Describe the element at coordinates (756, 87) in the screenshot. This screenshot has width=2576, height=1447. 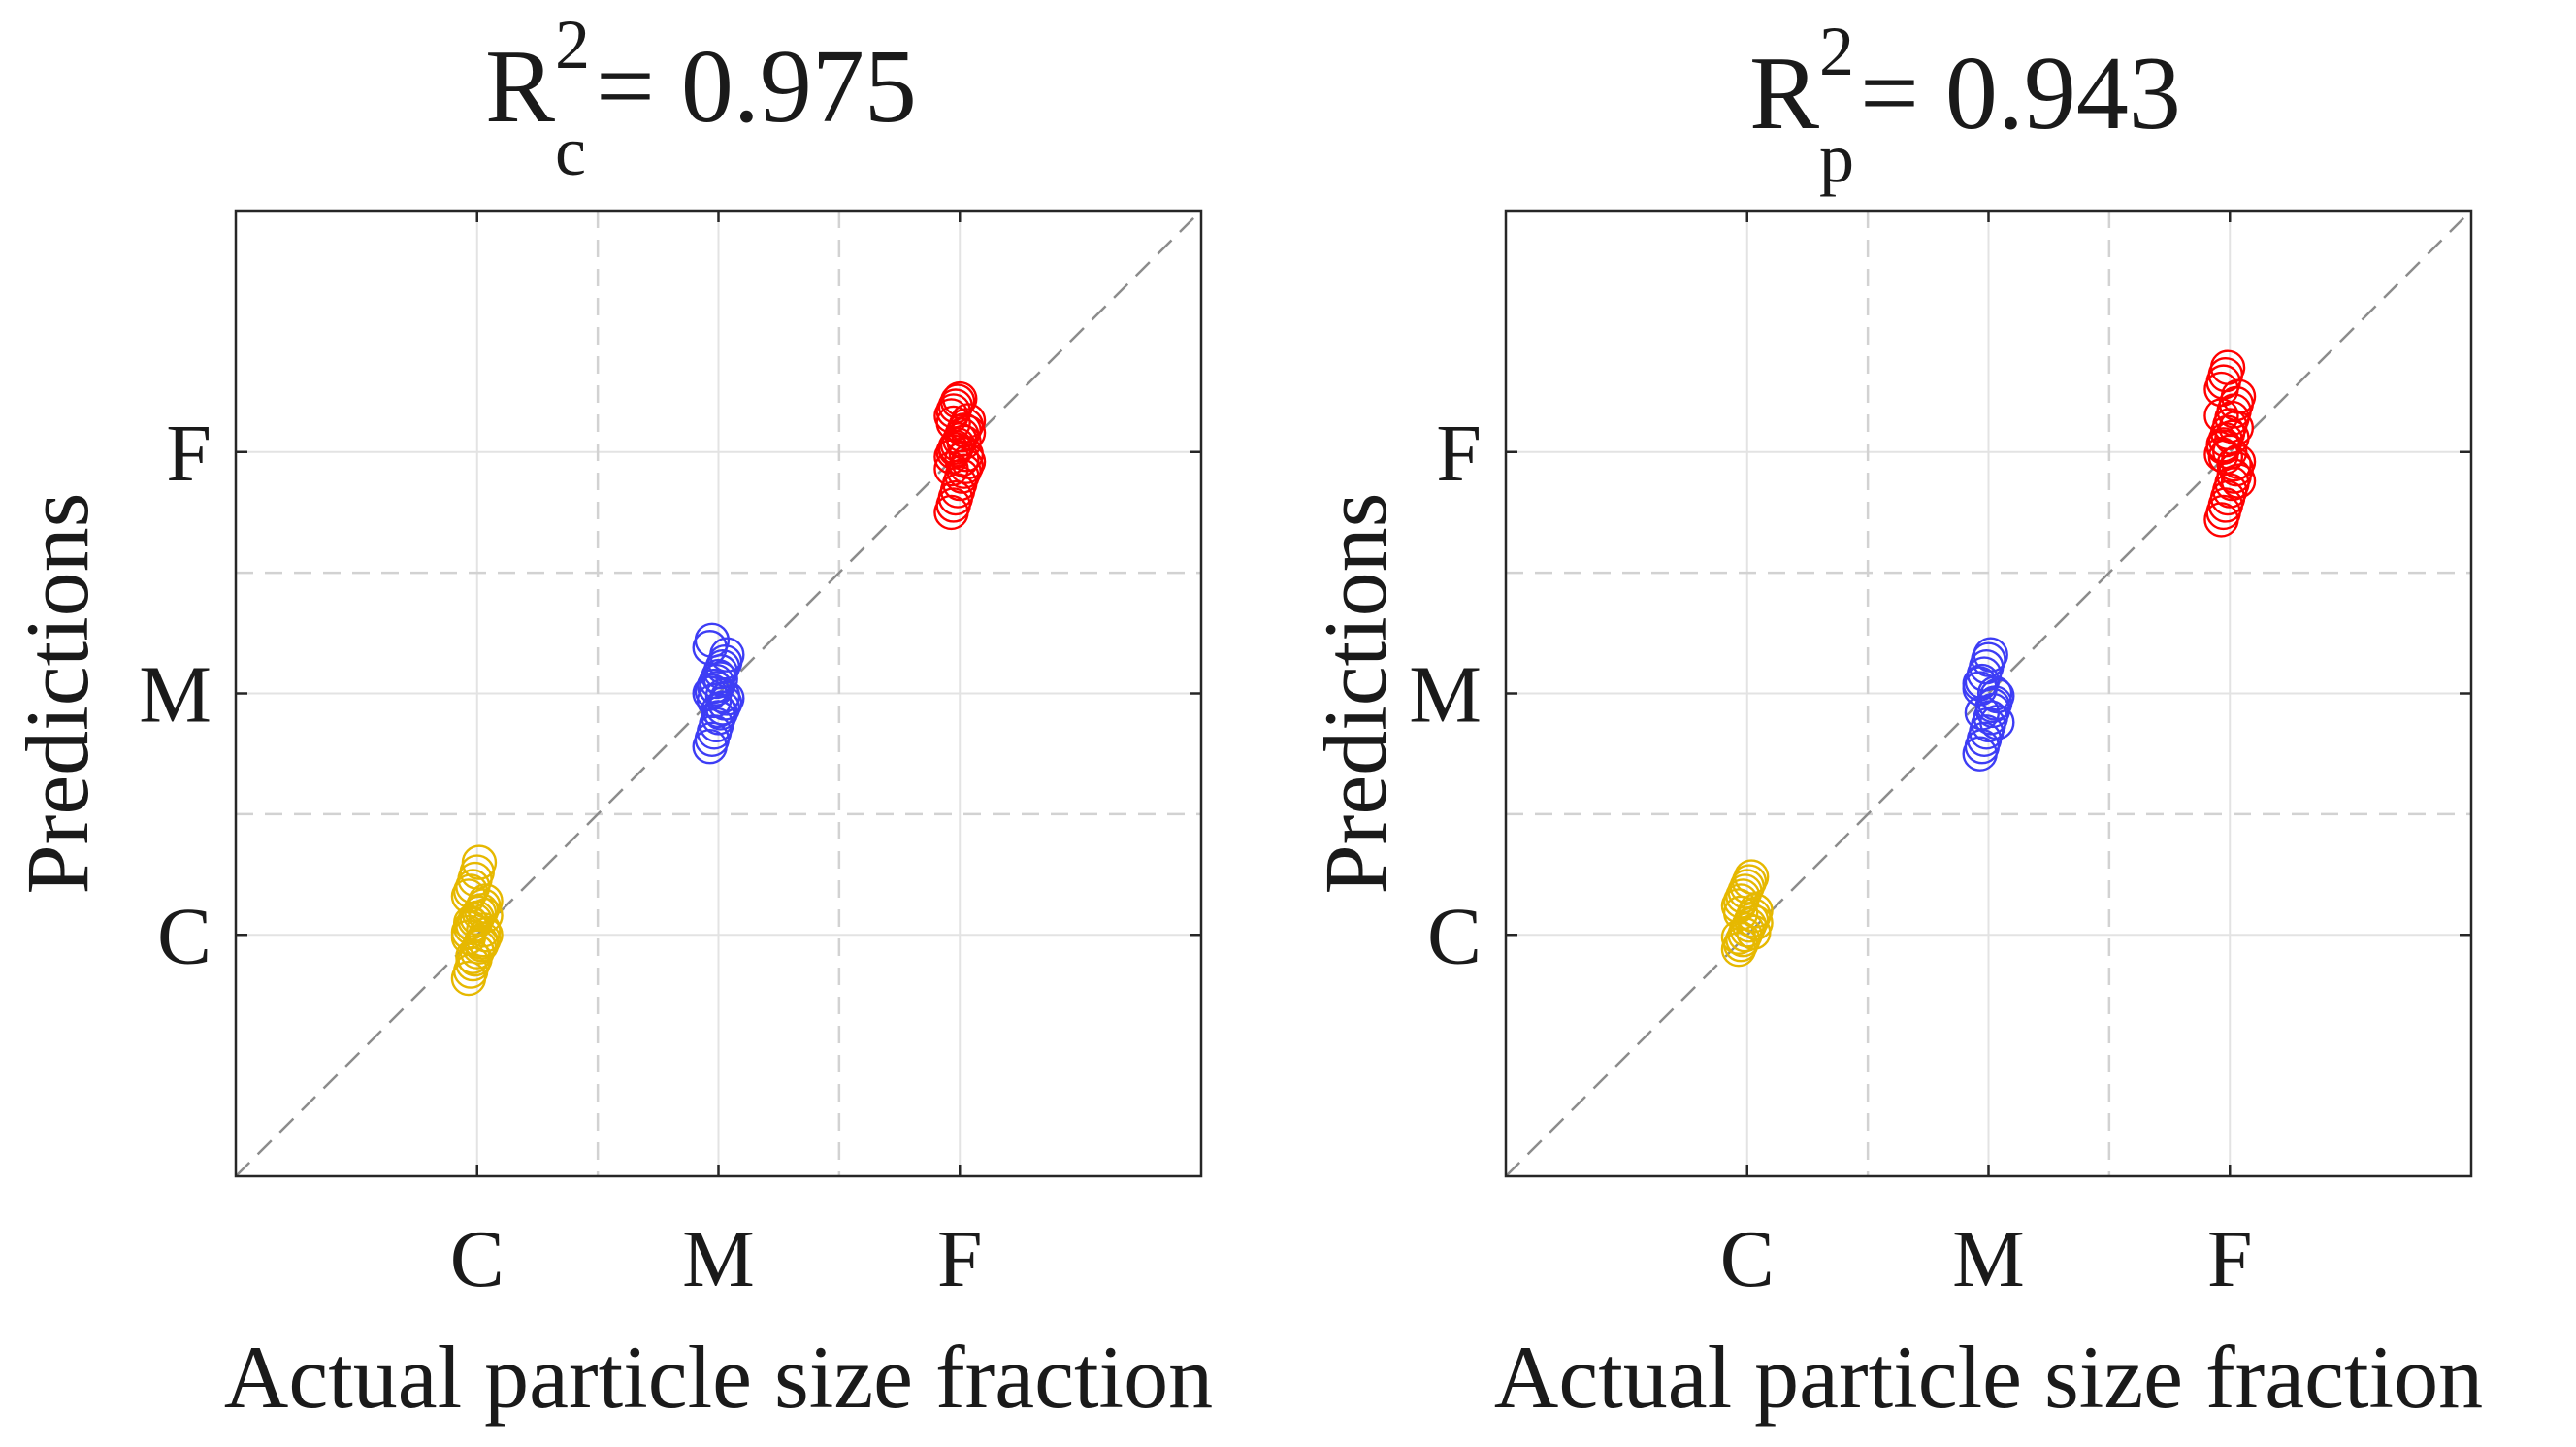
I see `title-value: = 0.975` at that location.